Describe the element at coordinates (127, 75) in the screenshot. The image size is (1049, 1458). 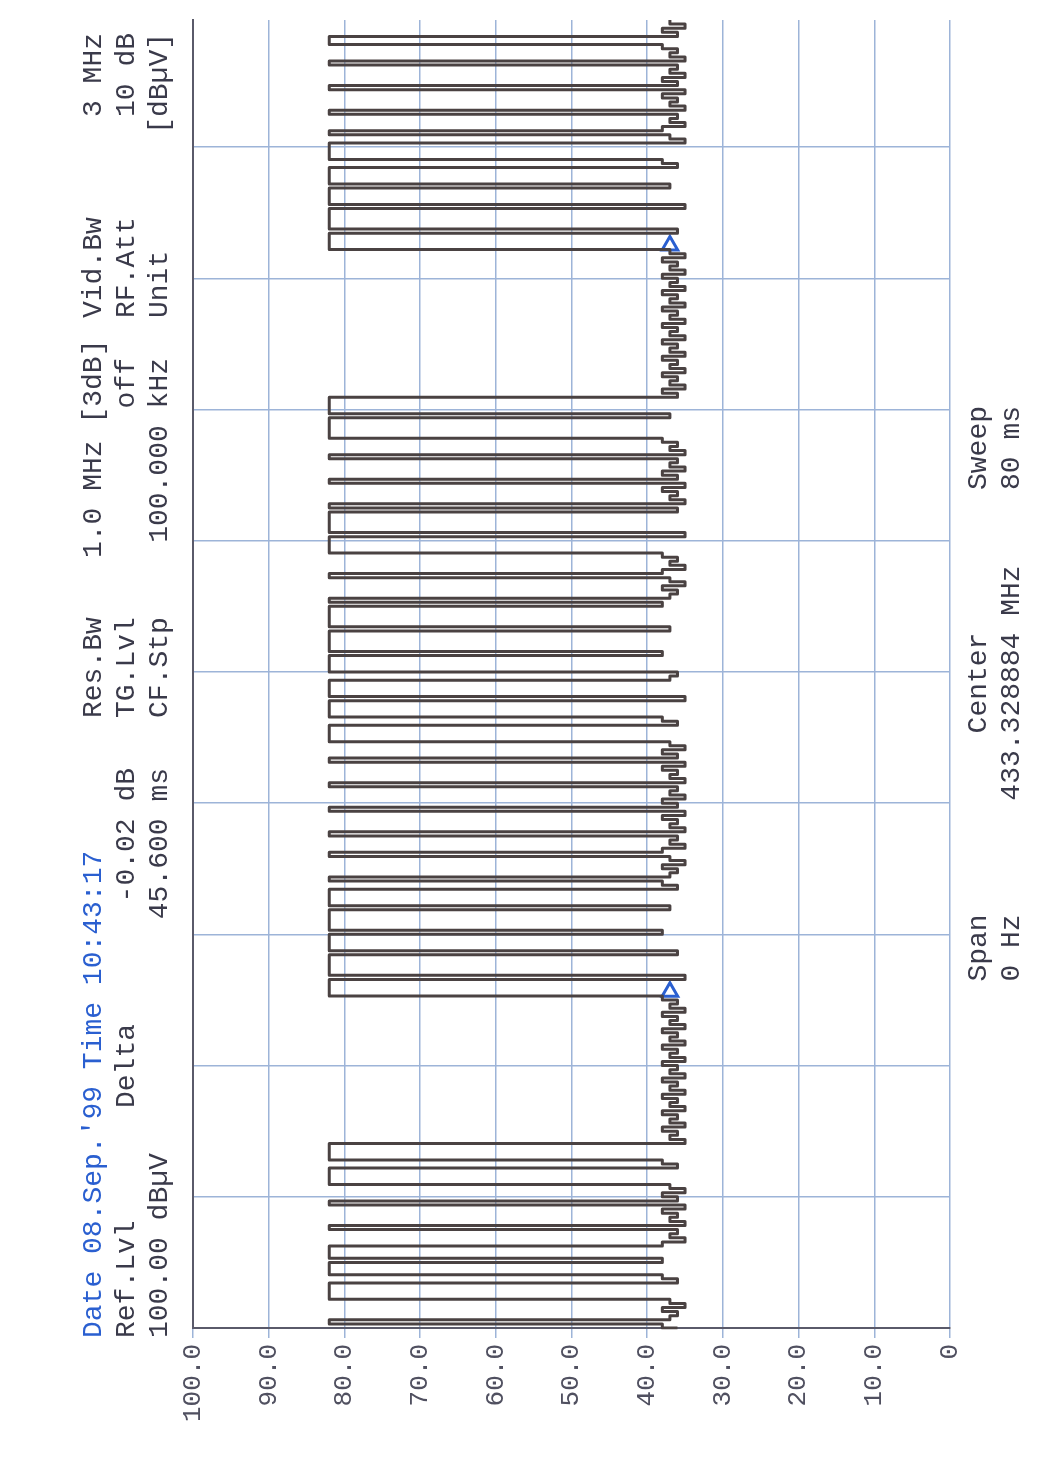
I see `text: 10 dB` at that location.